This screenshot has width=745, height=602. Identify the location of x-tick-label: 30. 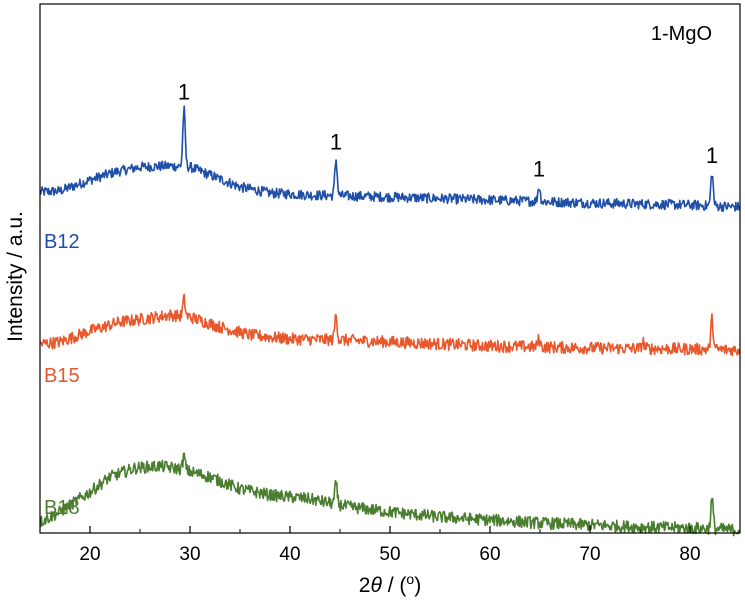
(189, 554).